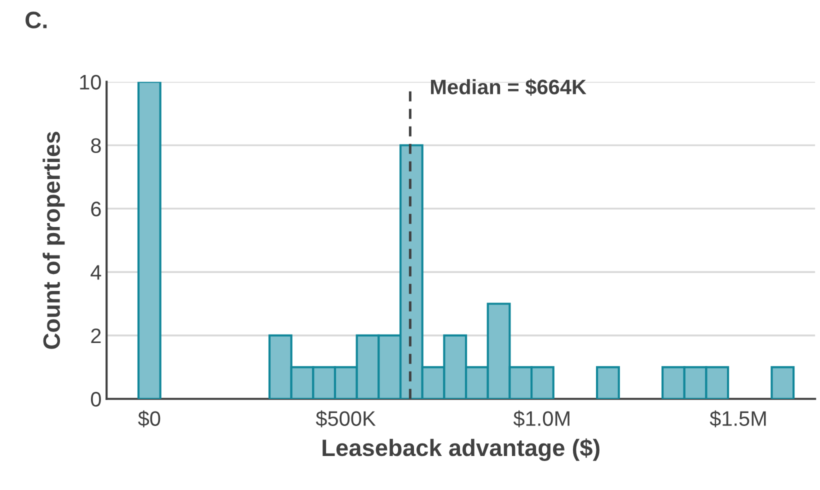 The height and width of the screenshot is (490, 820). What do you see at coordinates (90, 82) in the screenshot?
I see `y-tick-label: 10` at bounding box center [90, 82].